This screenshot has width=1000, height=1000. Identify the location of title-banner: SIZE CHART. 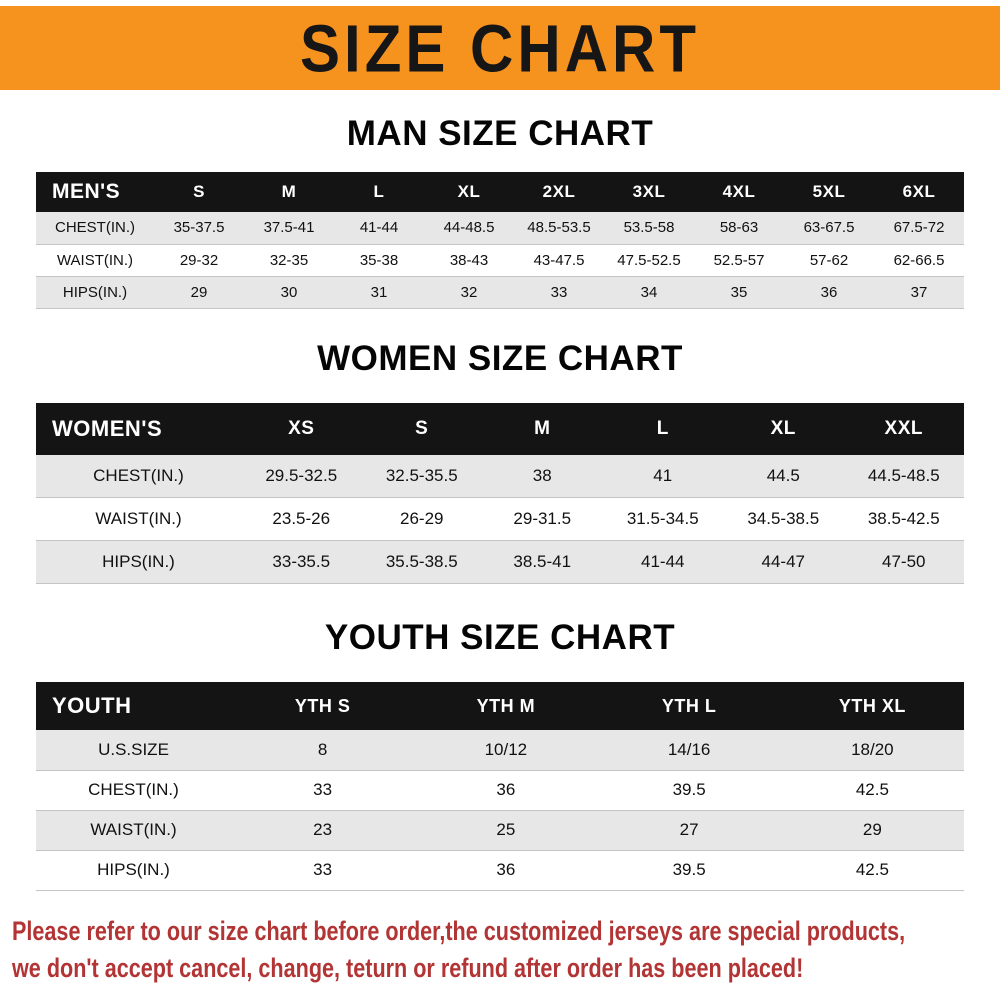
(500, 48).